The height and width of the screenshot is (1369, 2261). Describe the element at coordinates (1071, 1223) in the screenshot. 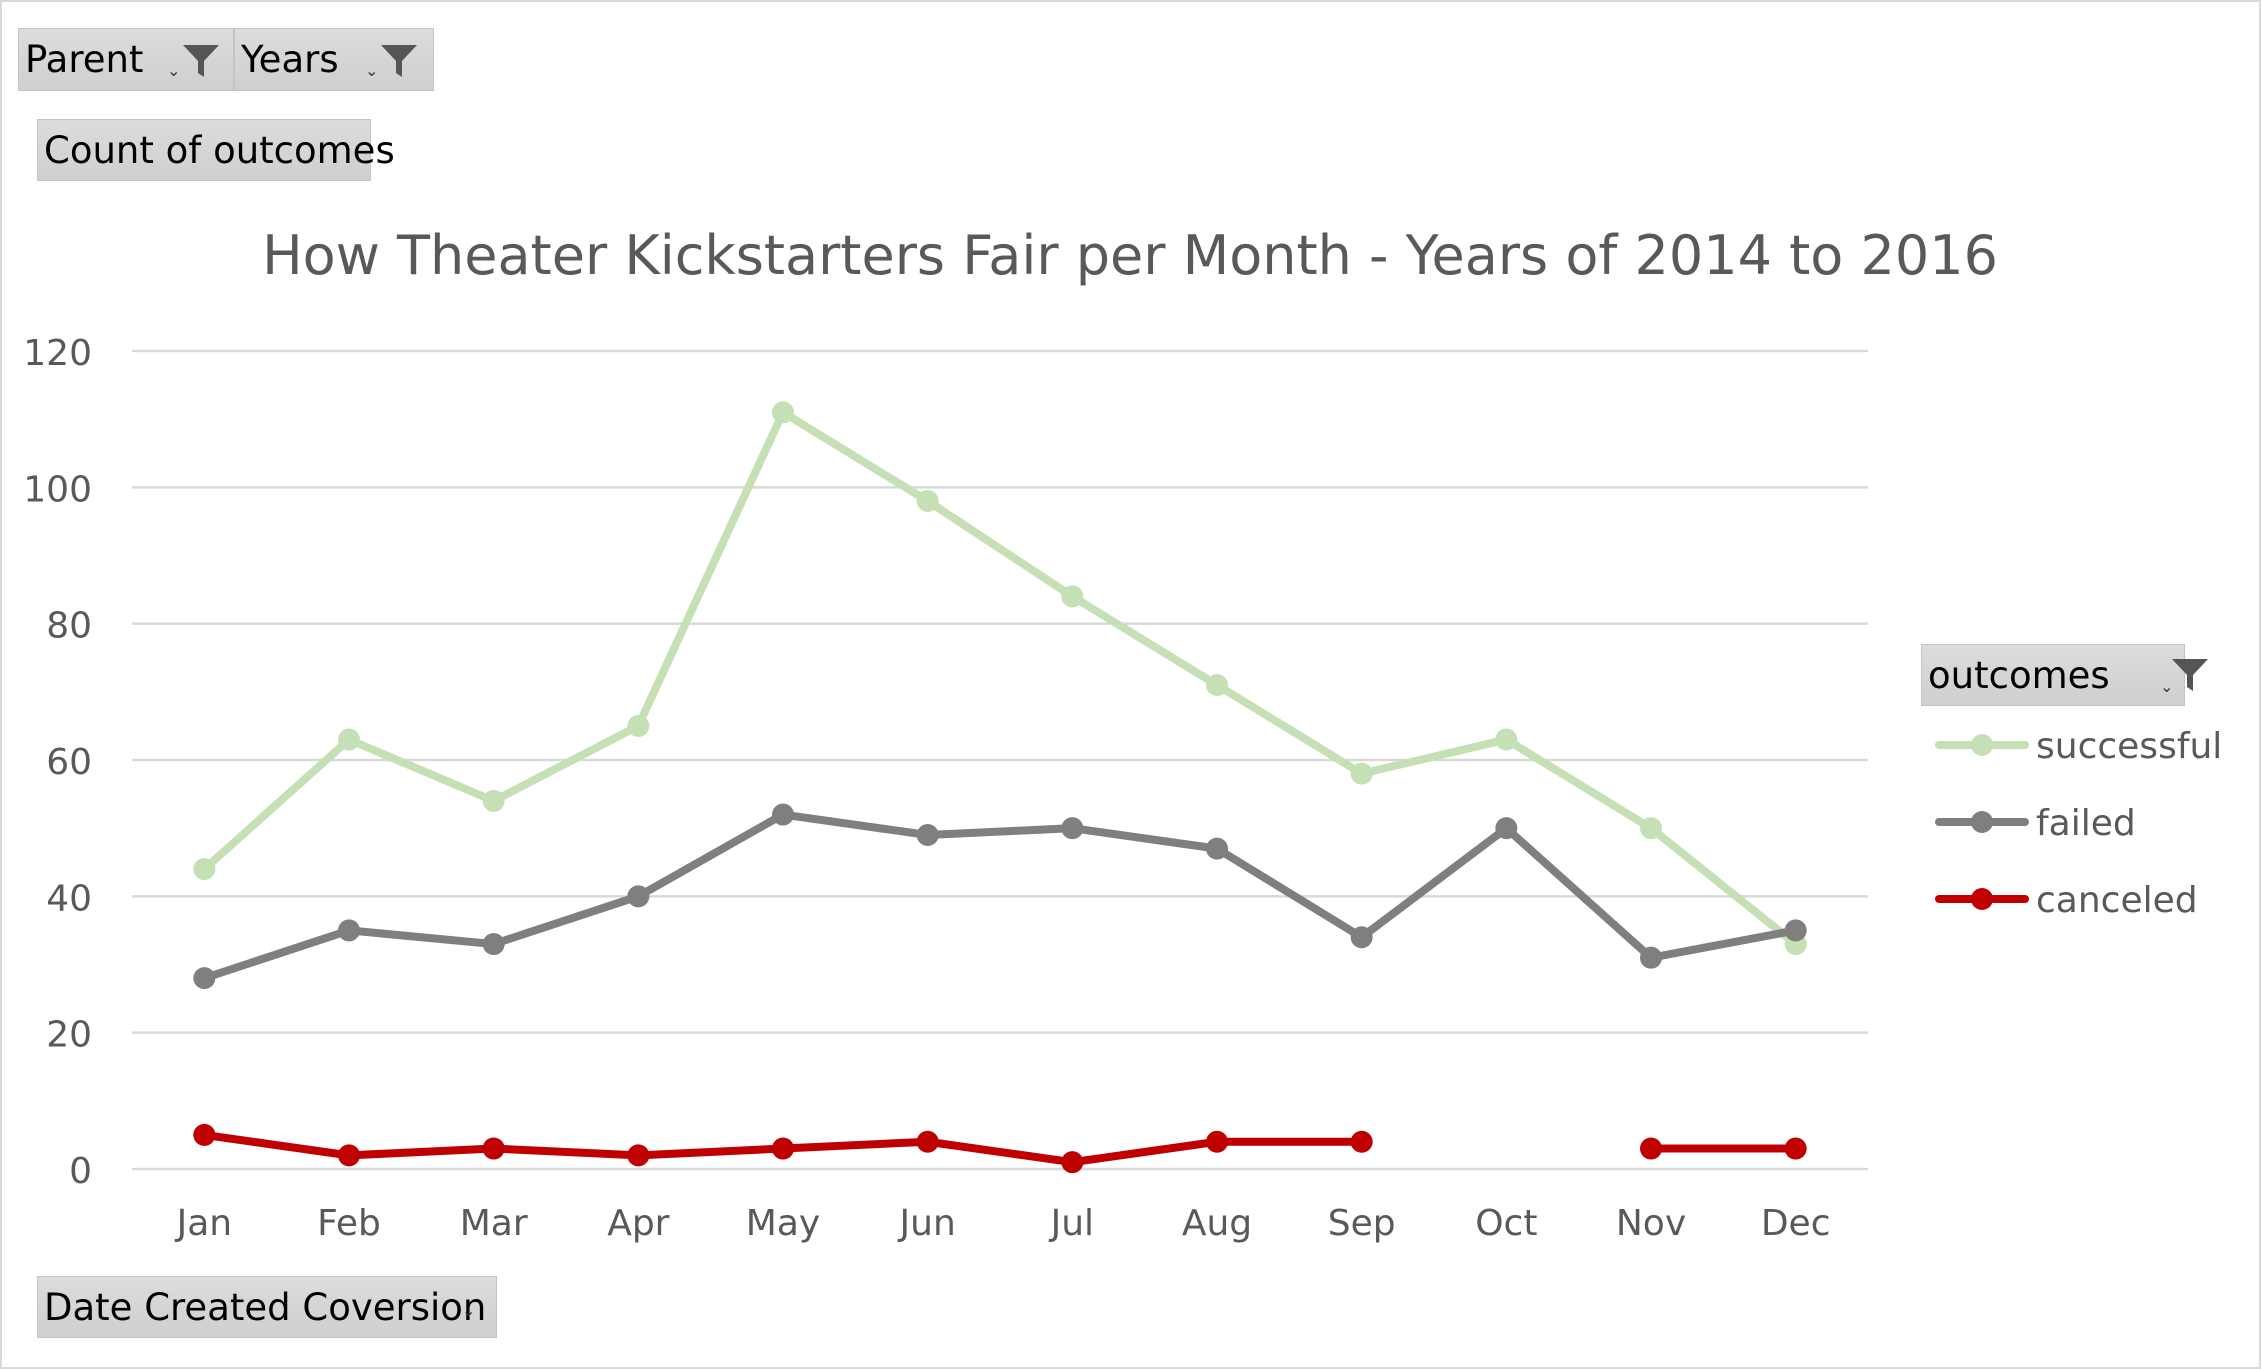

I see `x-tick-label: Jul` at that location.